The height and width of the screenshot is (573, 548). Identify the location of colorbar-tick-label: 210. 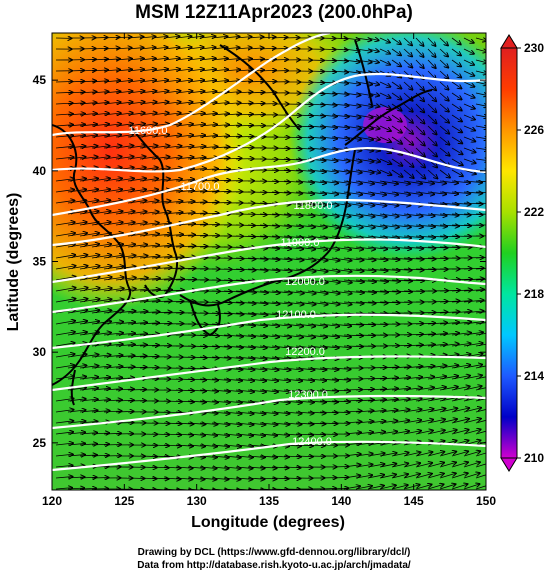
(534, 458).